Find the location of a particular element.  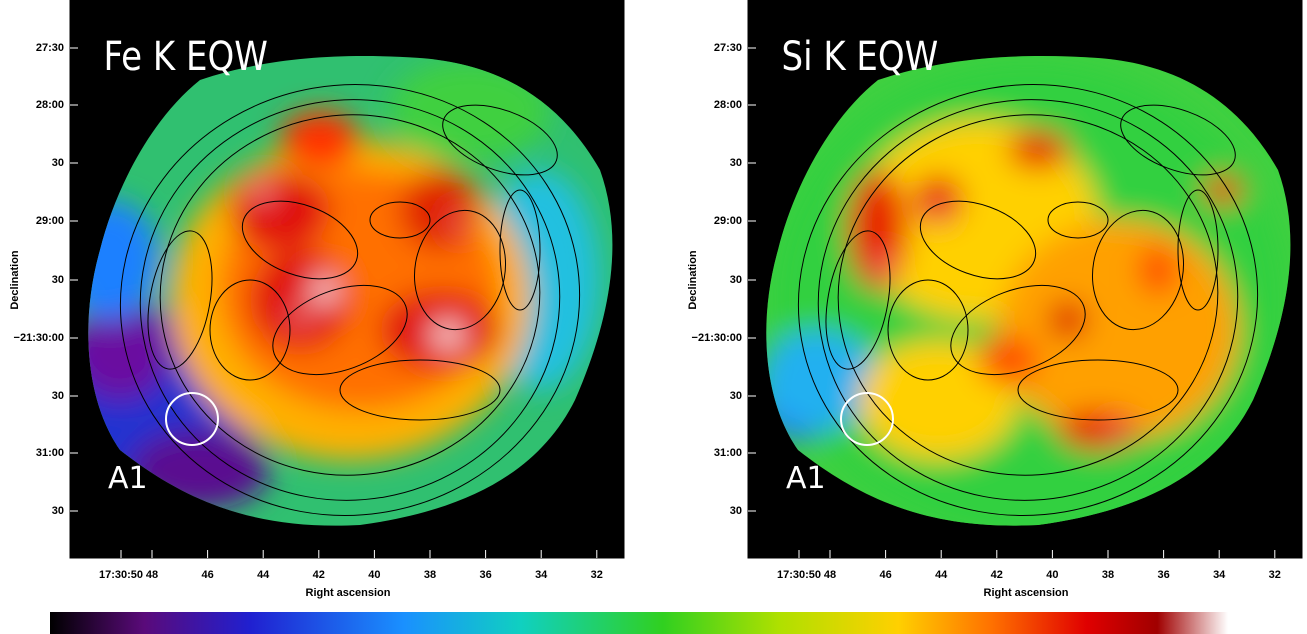

x-tick-label: 38 is located at coordinates (430, 575).